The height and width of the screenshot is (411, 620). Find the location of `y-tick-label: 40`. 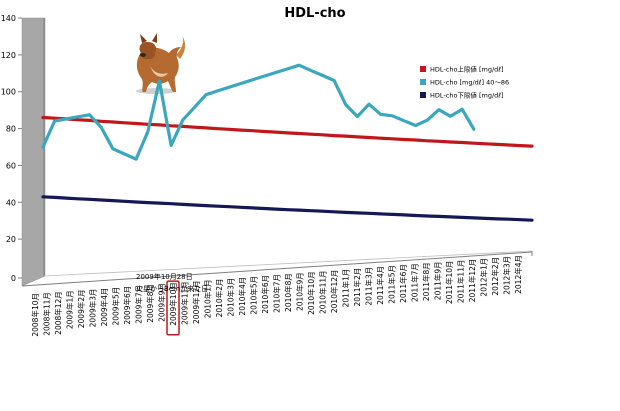

y-tick-label: 40 is located at coordinates (11, 202).